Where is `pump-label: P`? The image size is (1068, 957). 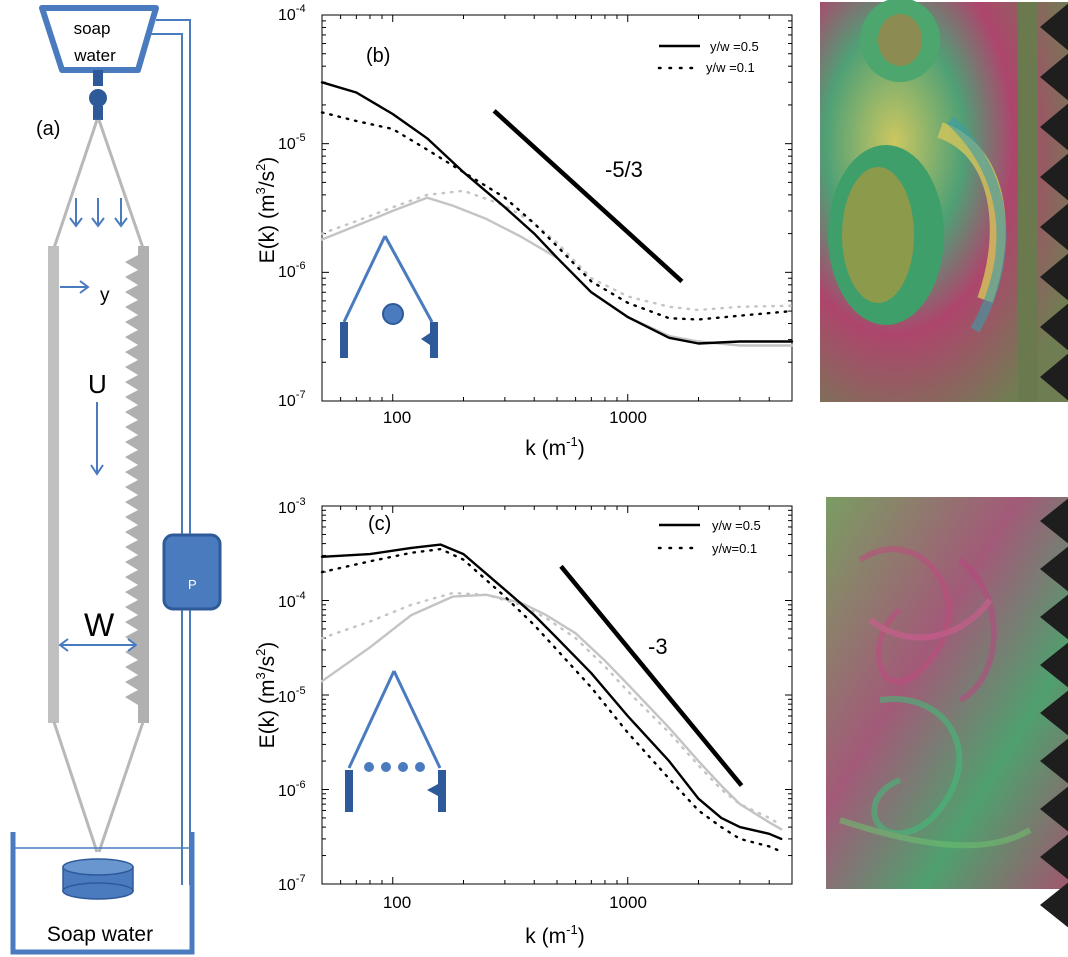
pump-label: P is located at coordinates (192, 584).